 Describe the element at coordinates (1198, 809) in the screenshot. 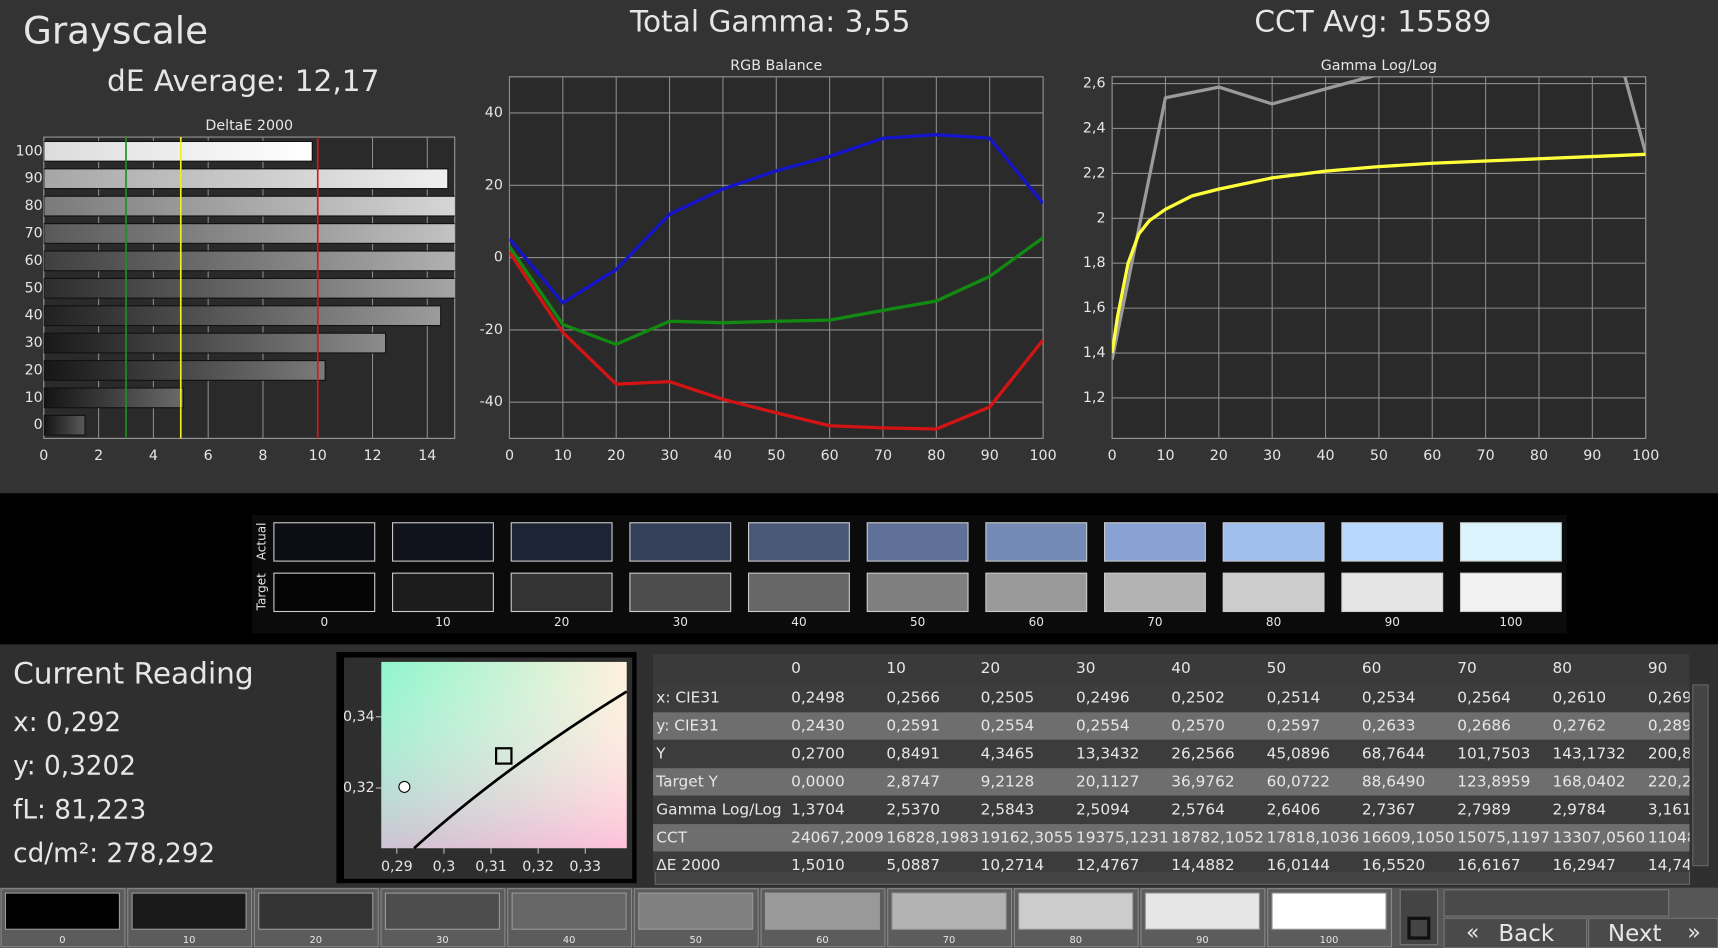

I see `table-cell: 2,5764` at that location.